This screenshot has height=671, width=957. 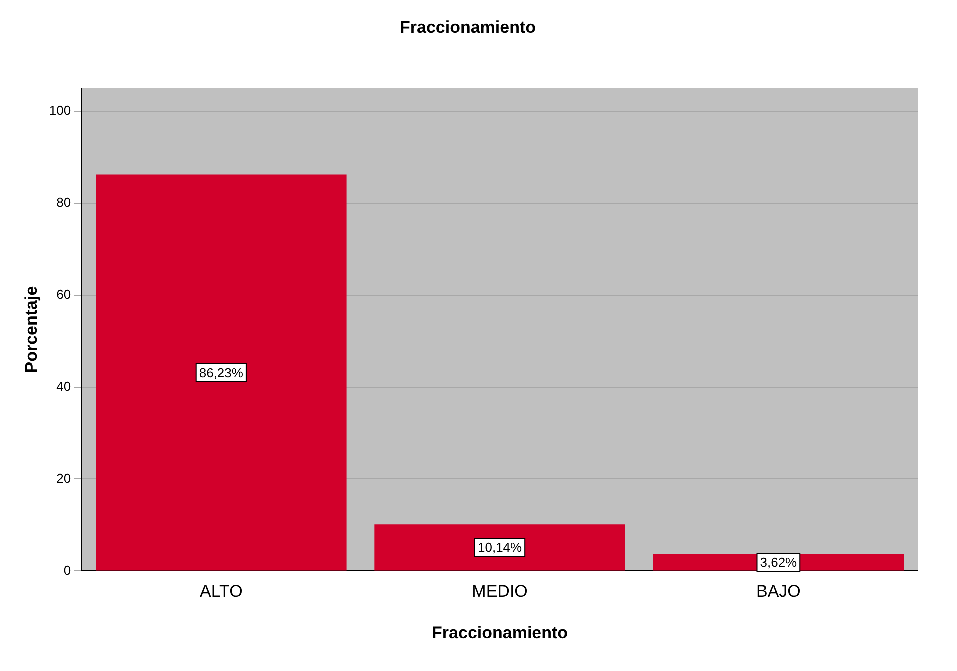 I want to click on chart-title: Fraccionamiento, so click(x=468, y=27).